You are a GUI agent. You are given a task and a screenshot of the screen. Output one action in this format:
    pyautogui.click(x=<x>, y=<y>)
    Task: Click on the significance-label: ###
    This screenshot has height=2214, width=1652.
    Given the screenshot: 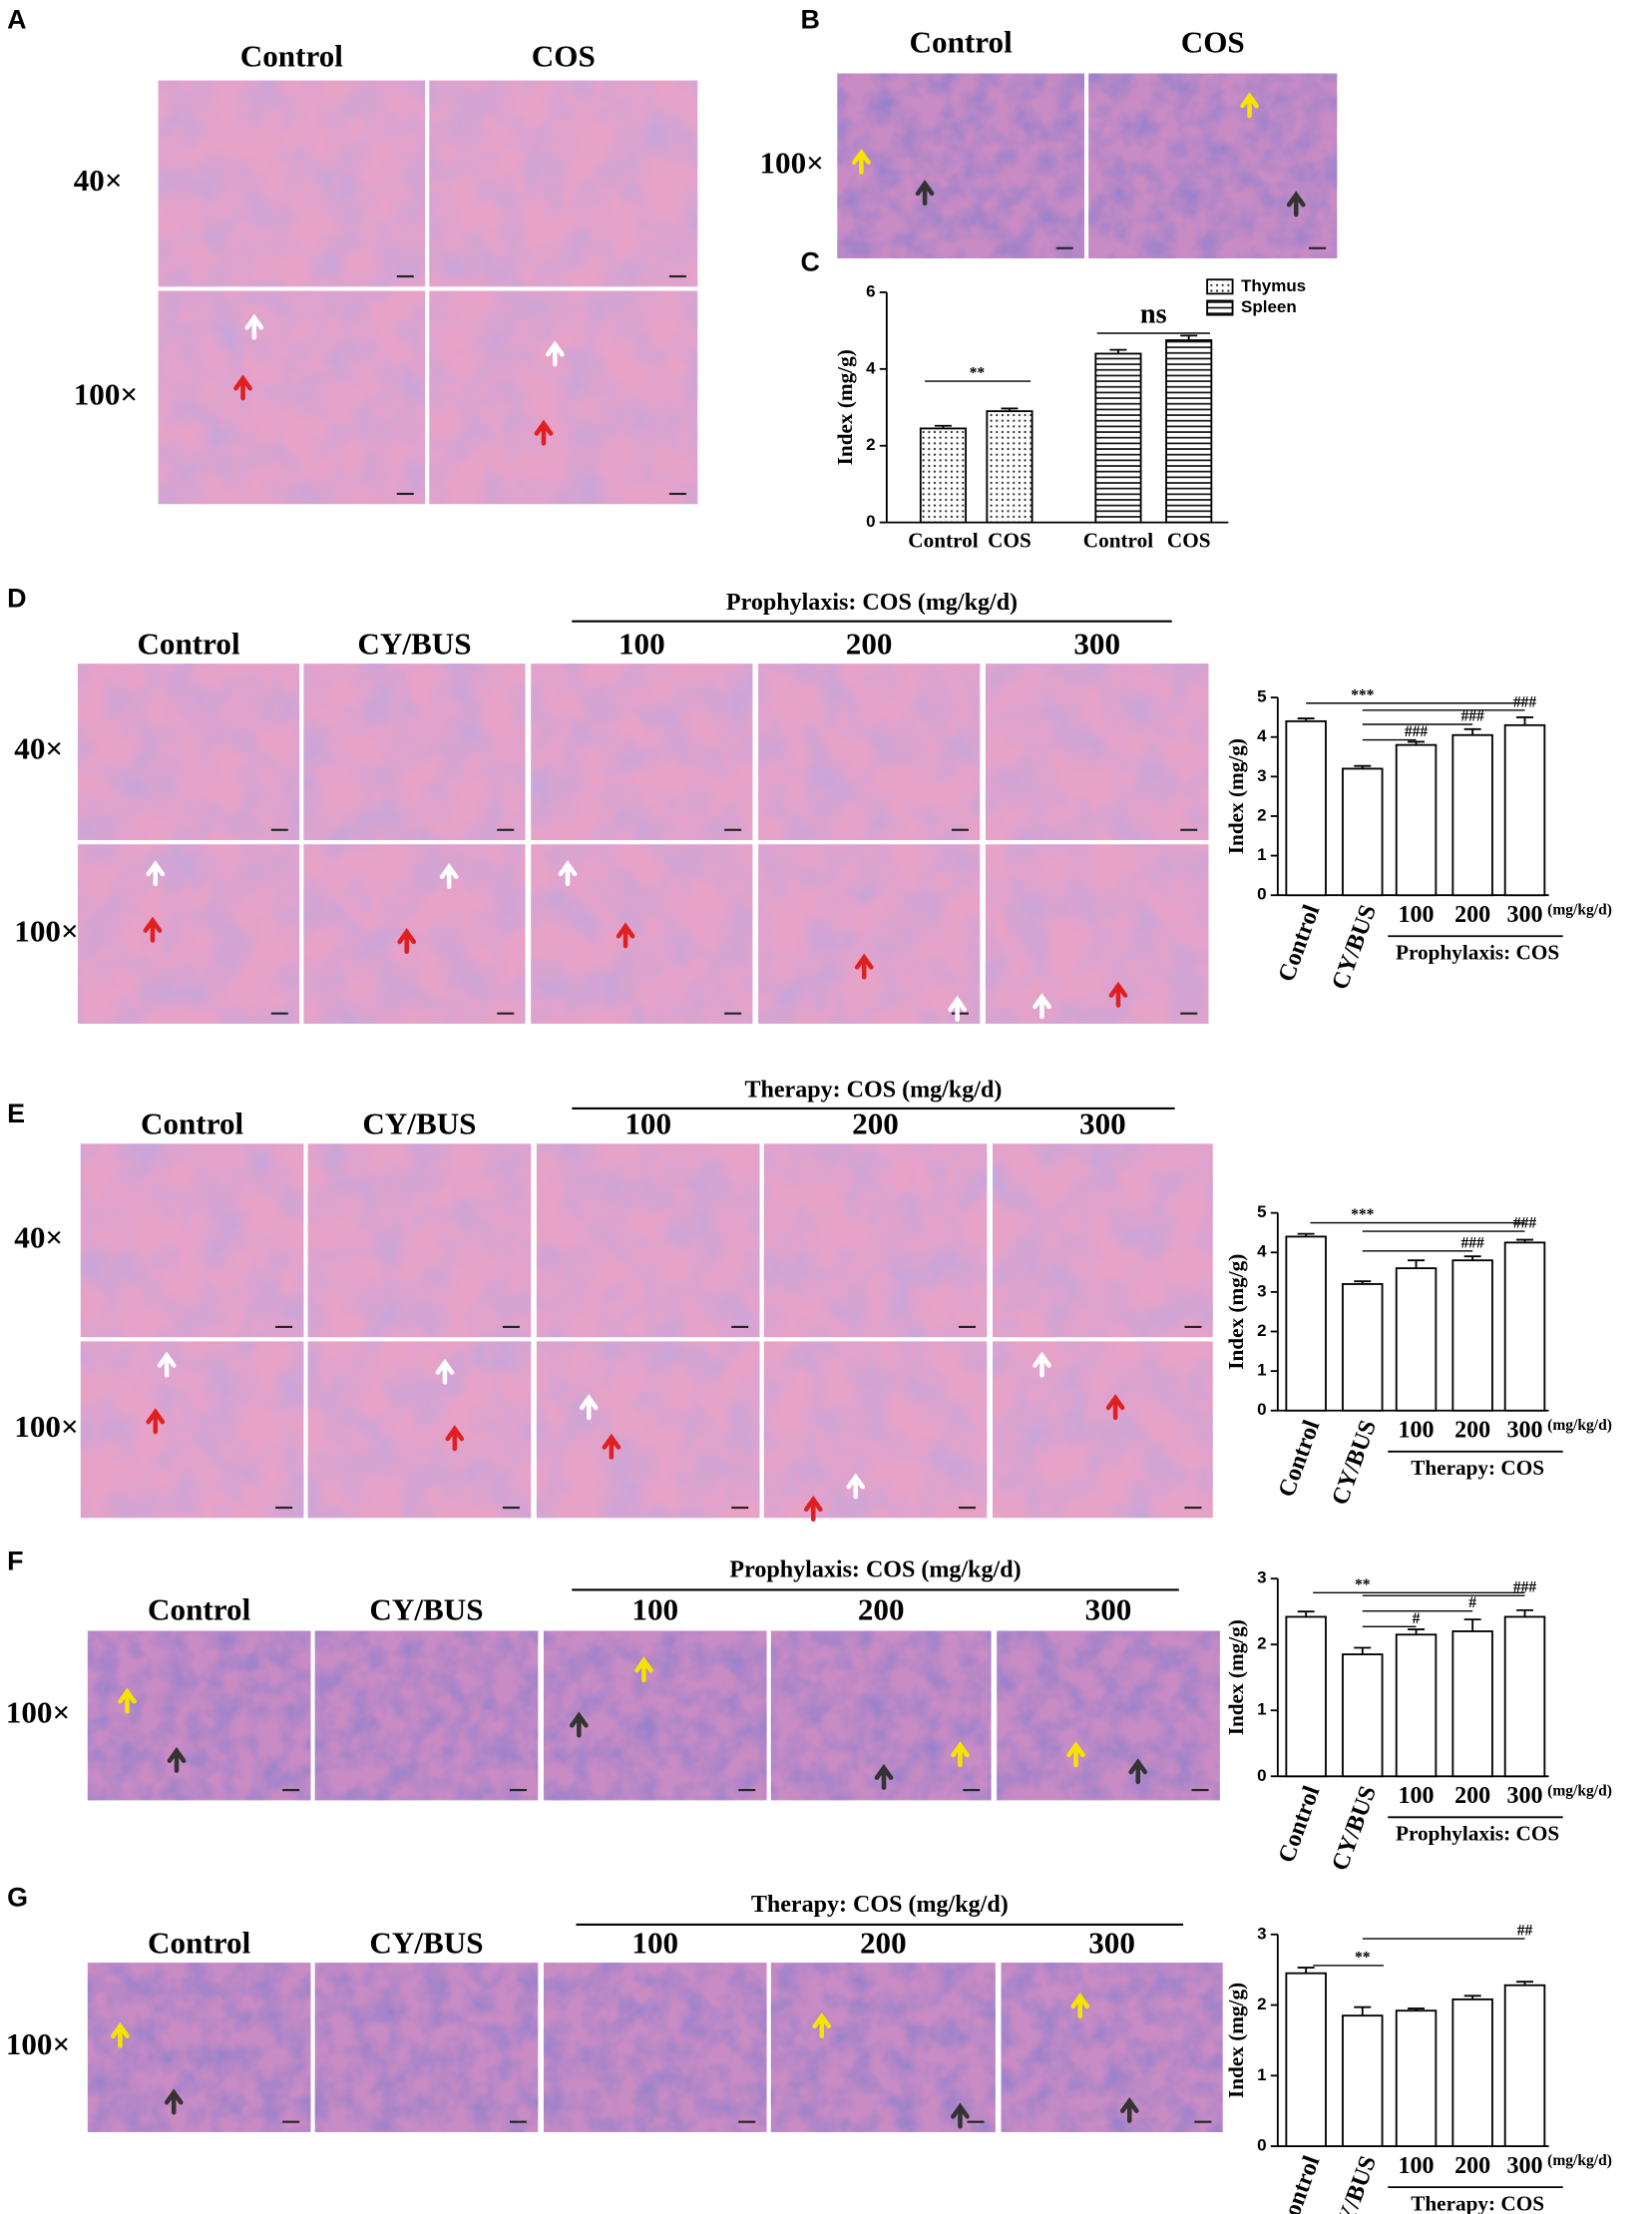 What is the action you would take?
    pyautogui.click(x=1525, y=701)
    